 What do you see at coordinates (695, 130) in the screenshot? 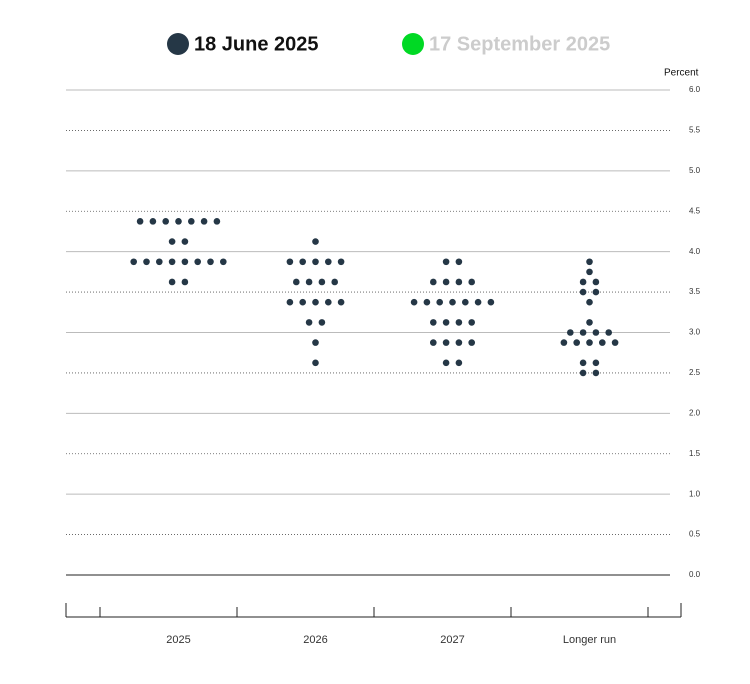
I see `y-tick-label: 5.5` at bounding box center [695, 130].